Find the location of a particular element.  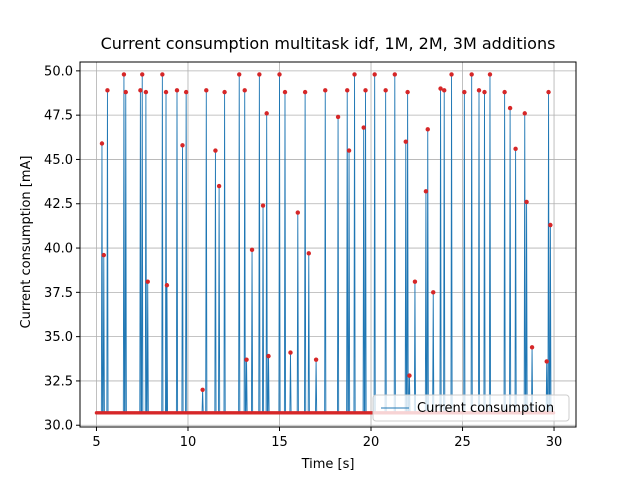

x-tick-label-1: 10 is located at coordinates (188, 442).